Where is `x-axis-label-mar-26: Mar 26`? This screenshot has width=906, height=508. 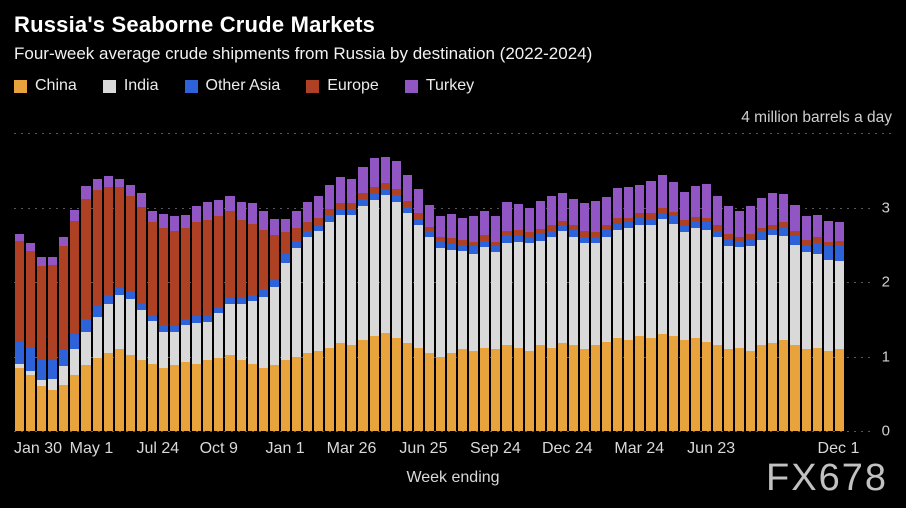 x-axis-label-mar-26: Mar 26 is located at coordinates (351, 448).